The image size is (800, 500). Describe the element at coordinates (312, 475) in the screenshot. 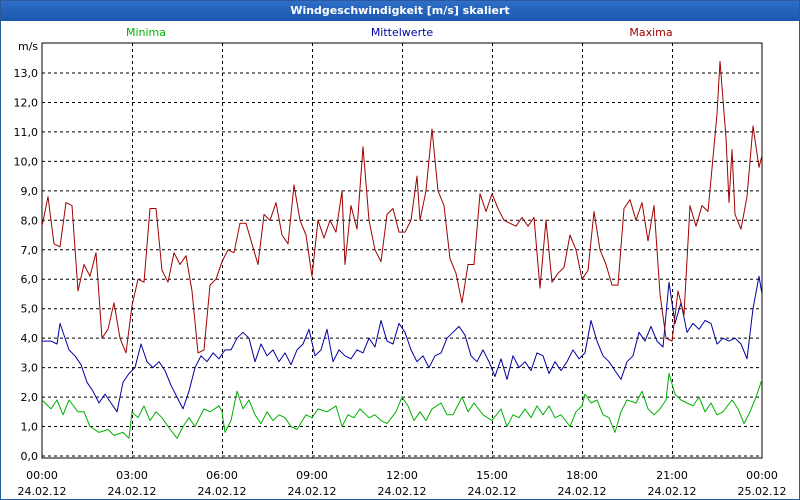

I see `x-tick-time: 09:00` at that location.